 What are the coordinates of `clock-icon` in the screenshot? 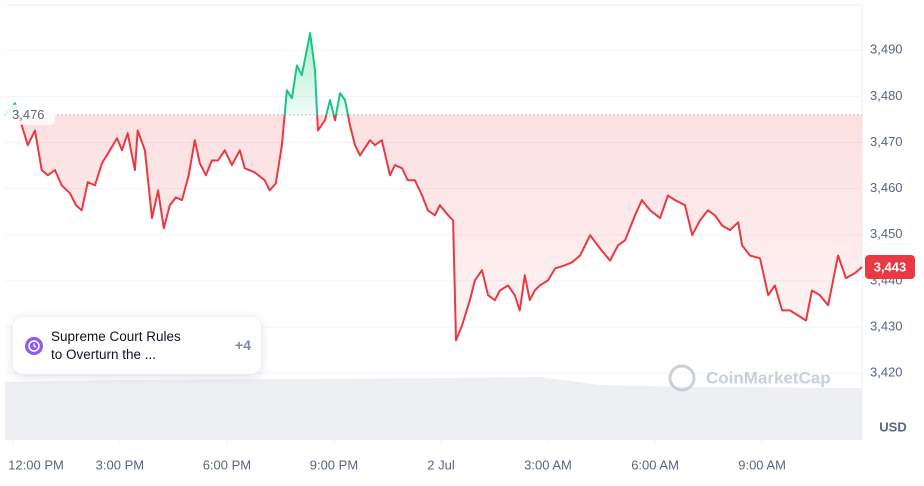 It's located at (34, 346).